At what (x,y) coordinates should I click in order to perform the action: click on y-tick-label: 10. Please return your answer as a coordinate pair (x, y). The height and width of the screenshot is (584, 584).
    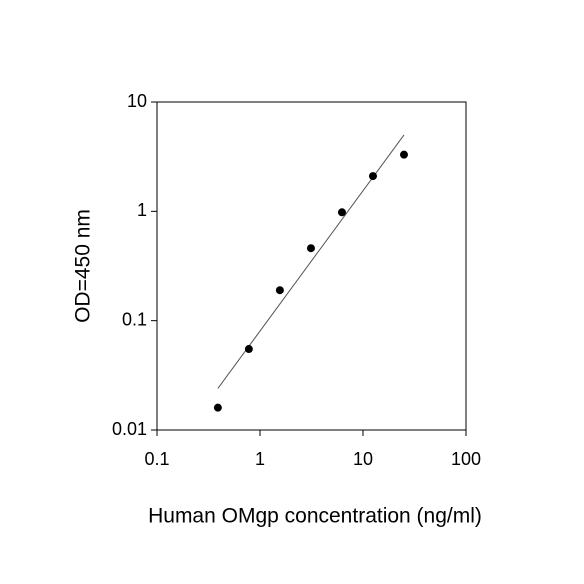
    Looking at the image, I should click on (137, 101).